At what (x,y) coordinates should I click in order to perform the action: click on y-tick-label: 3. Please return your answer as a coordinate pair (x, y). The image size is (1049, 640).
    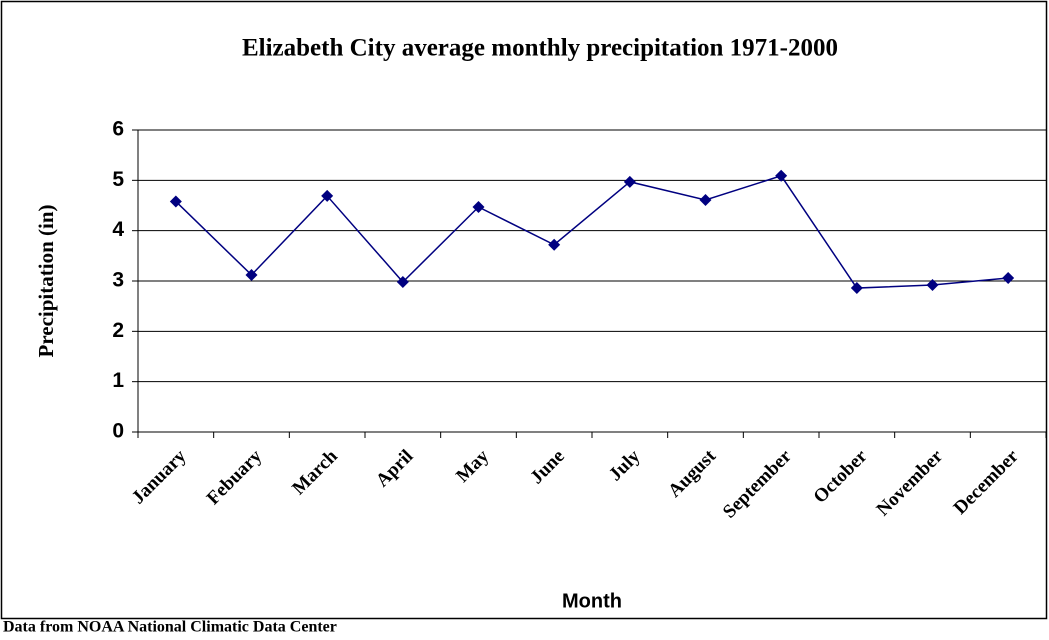
    Looking at the image, I should click on (118, 280).